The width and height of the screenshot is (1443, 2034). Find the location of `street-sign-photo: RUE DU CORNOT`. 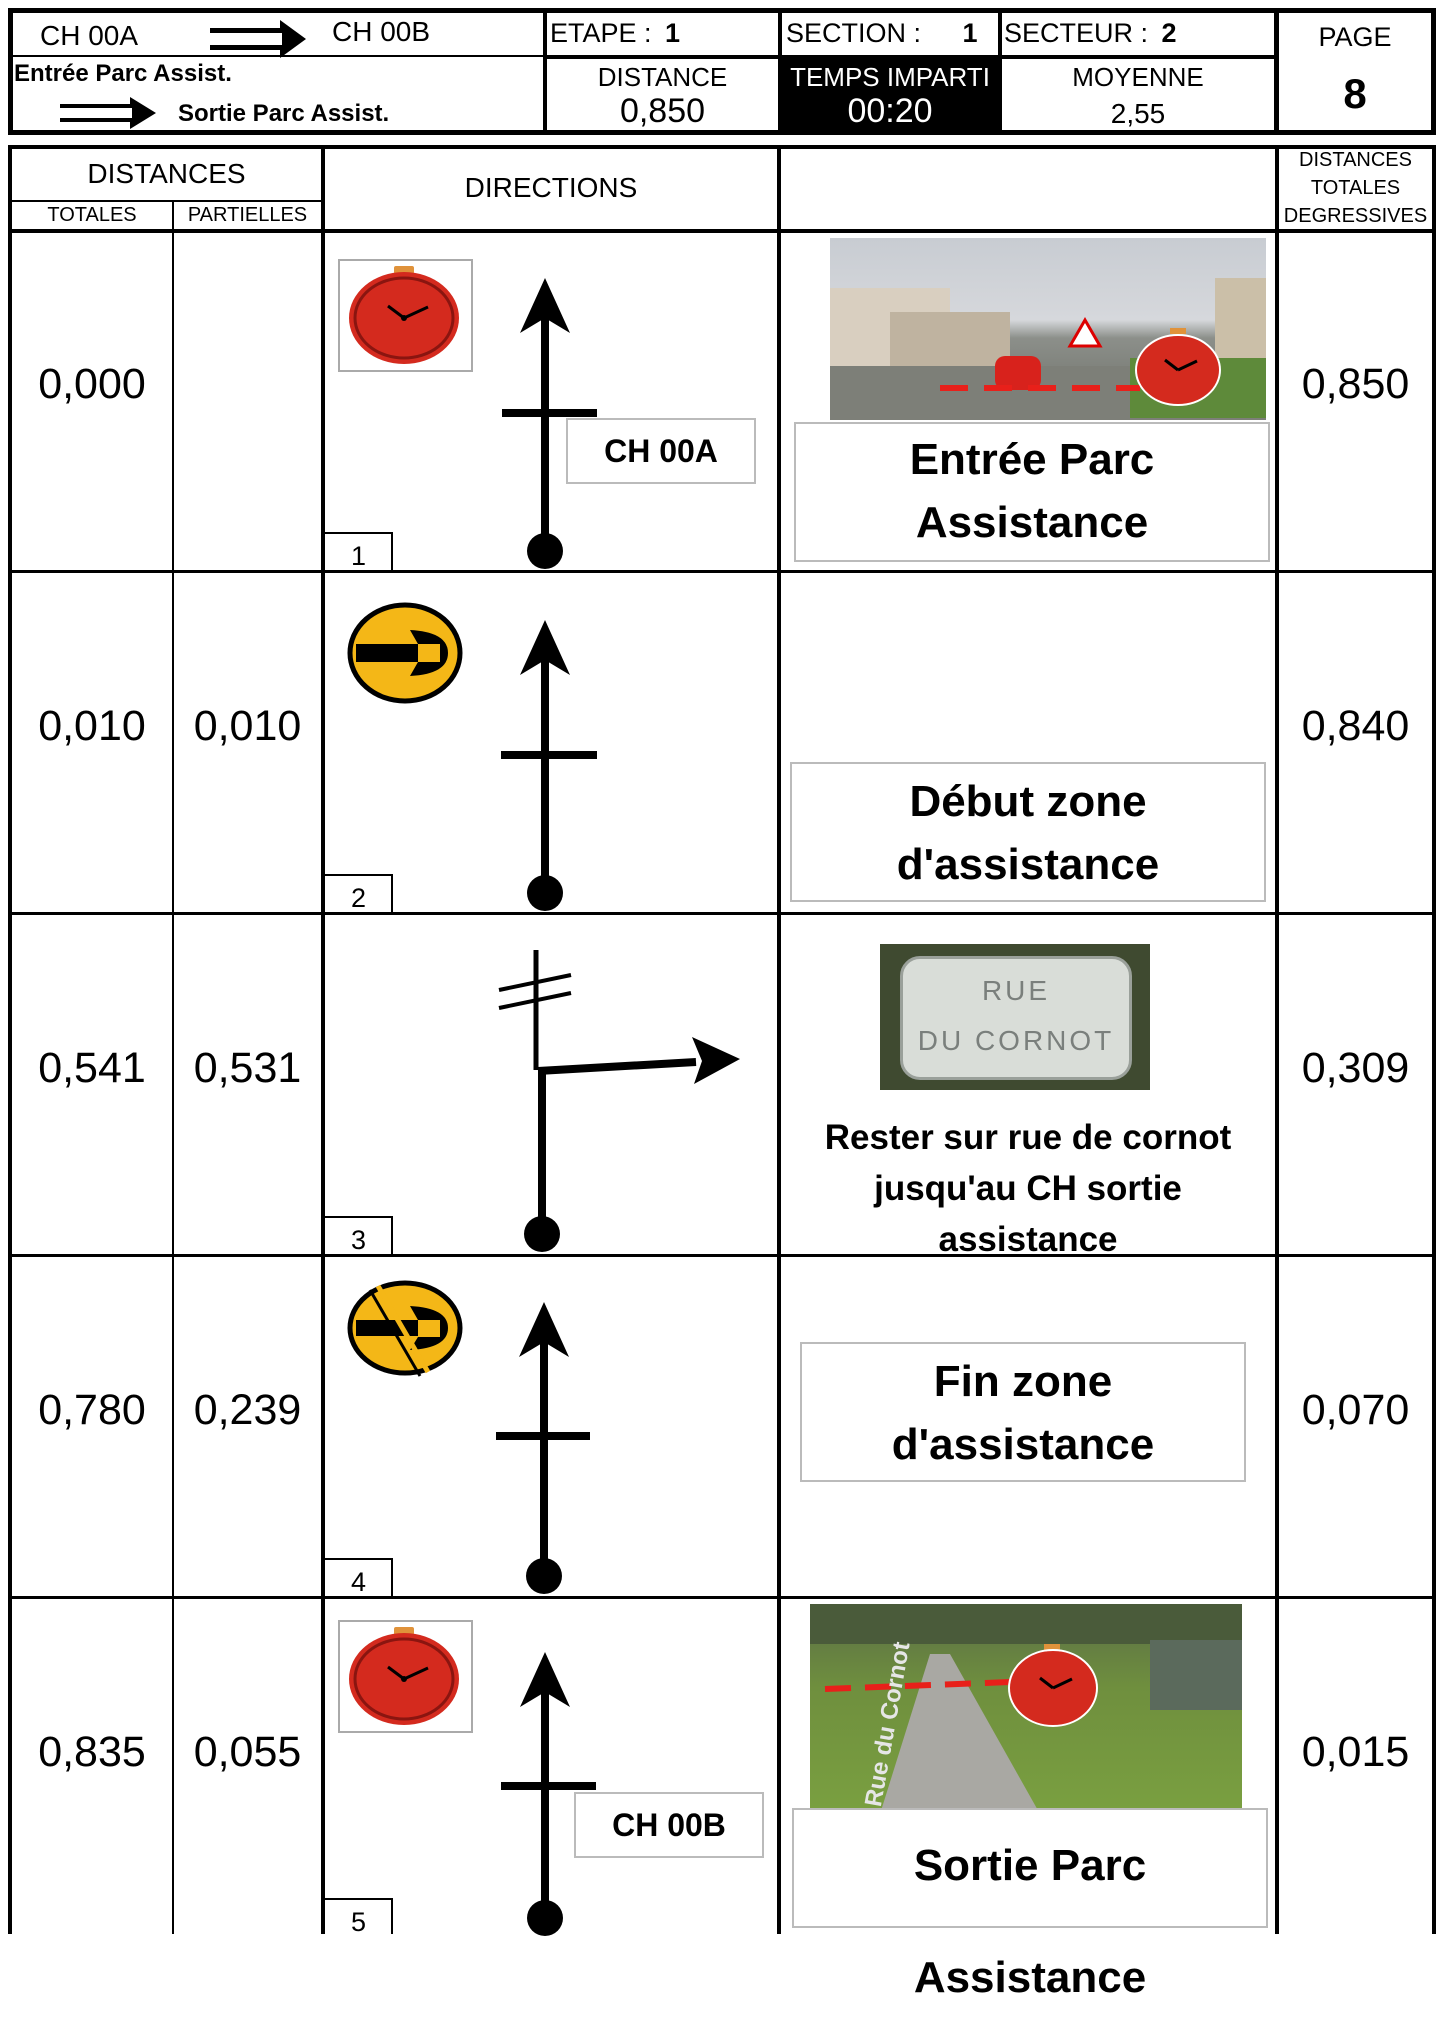

street-sign-photo: RUE DU CORNOT is located at coordinates (1015, 1017).